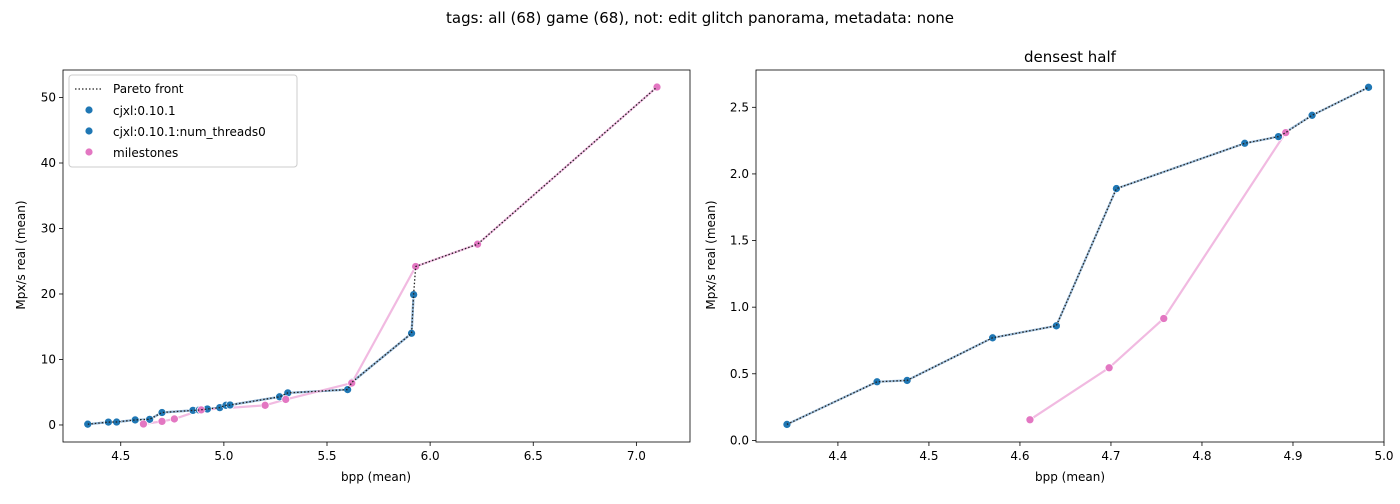 This screenshot has width=1400, height=504. Describe the element at coordinates (1201, 456) in the screenshot. I see `right-xtick-label: 4.8` at that location.